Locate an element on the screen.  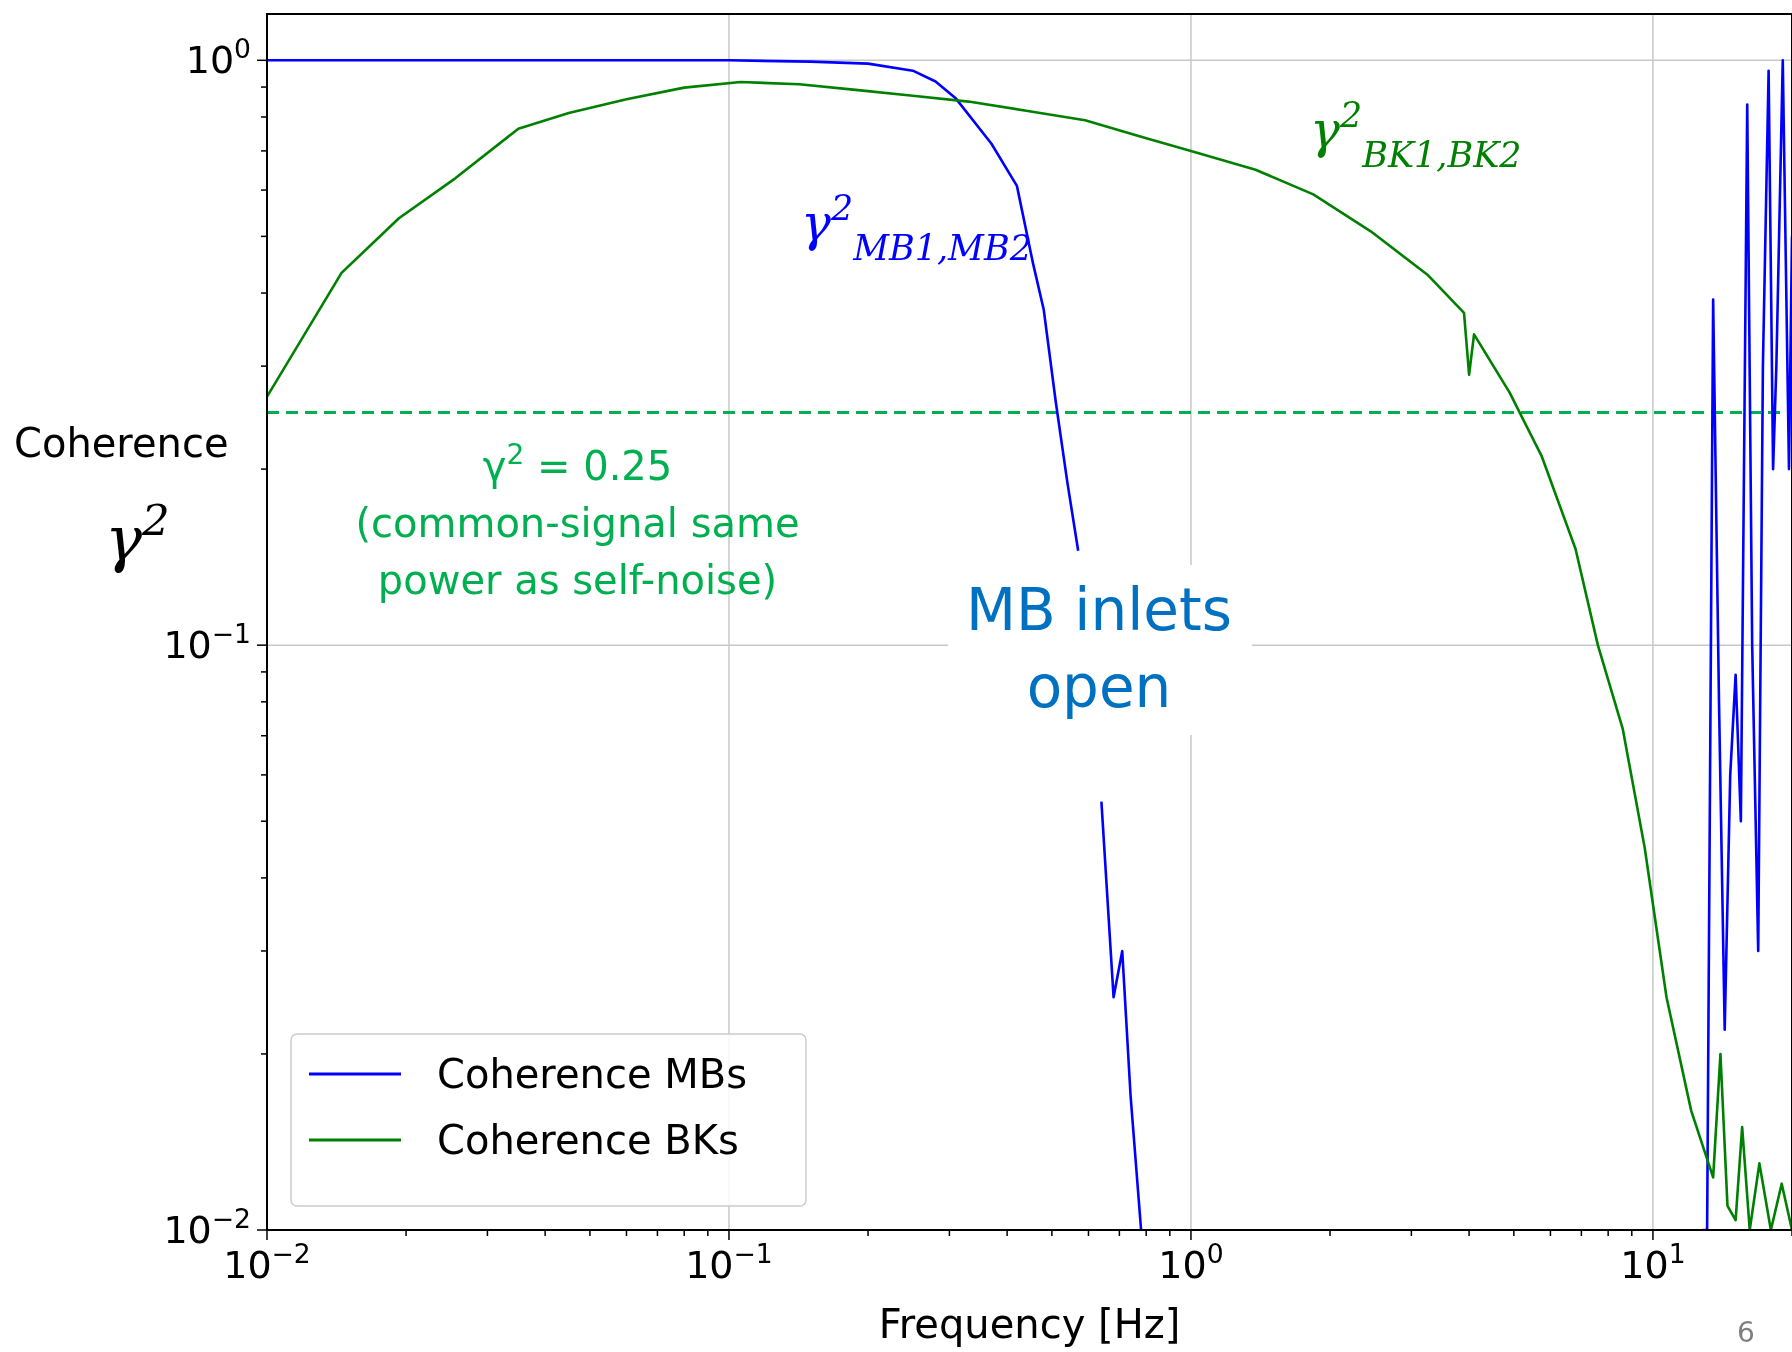
annotation: γ$^{2}$ = 0.25 (common-signal same power as self-noise) is located at coordinates (577, 520).